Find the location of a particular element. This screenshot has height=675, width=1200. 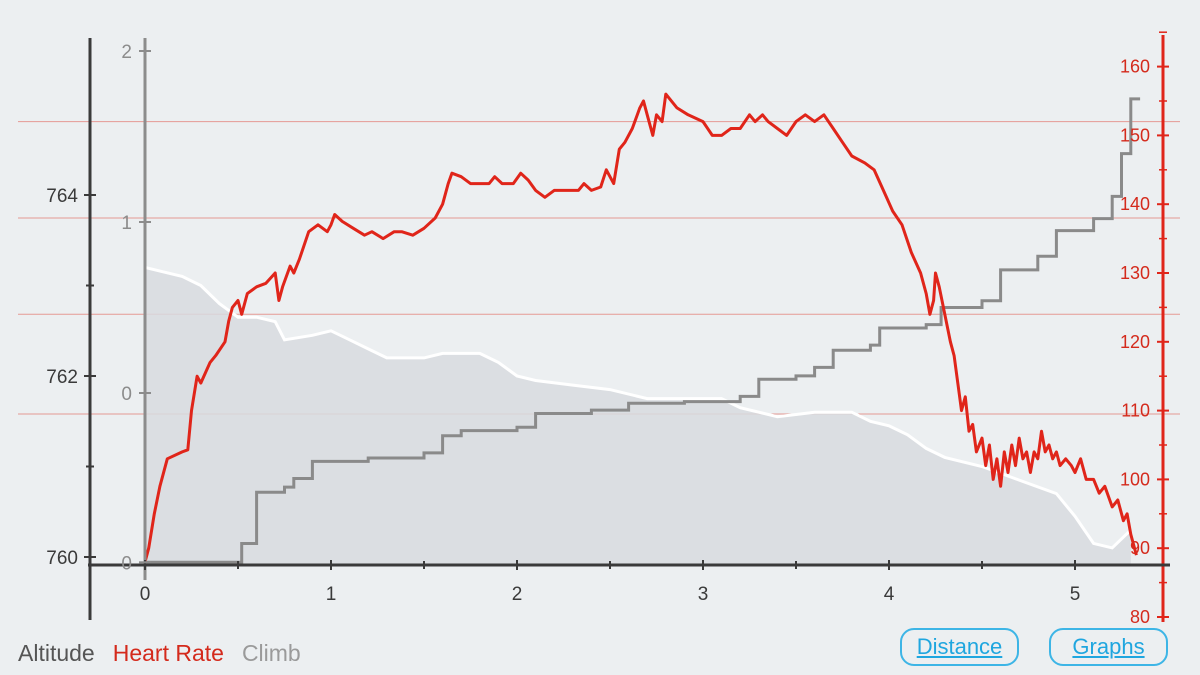

altitude-tick-label-762: 762 is located at coordinates (62, 377).